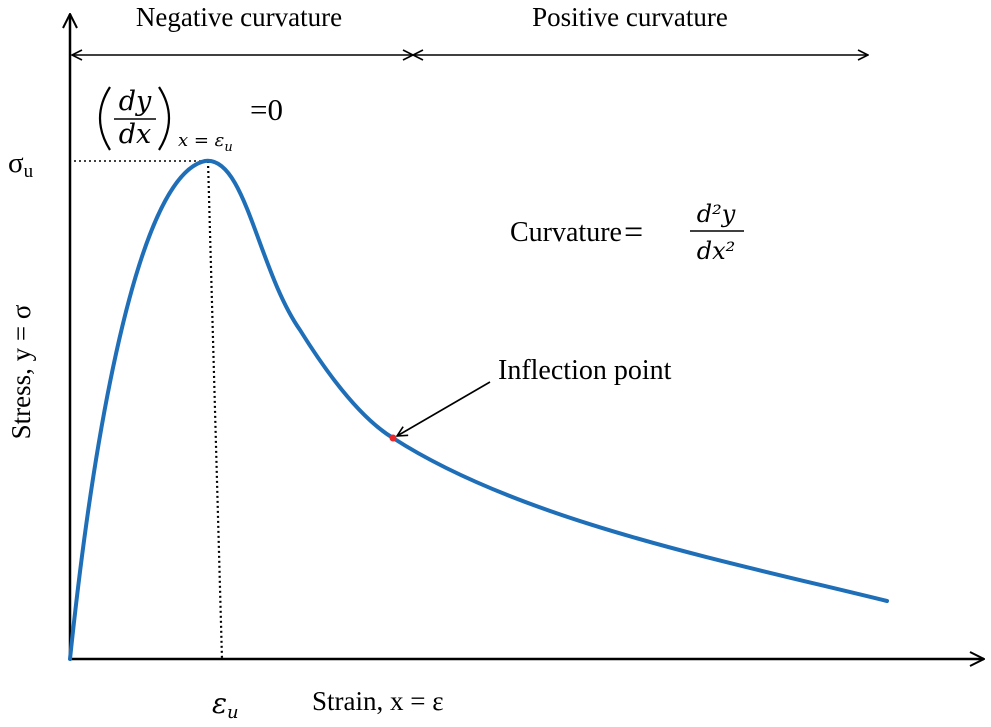  What do you see at coordinates (239, 17) in the screenshot?
I see `negative-curvature-label: Negative curvature` at bounding box center [239, 17].